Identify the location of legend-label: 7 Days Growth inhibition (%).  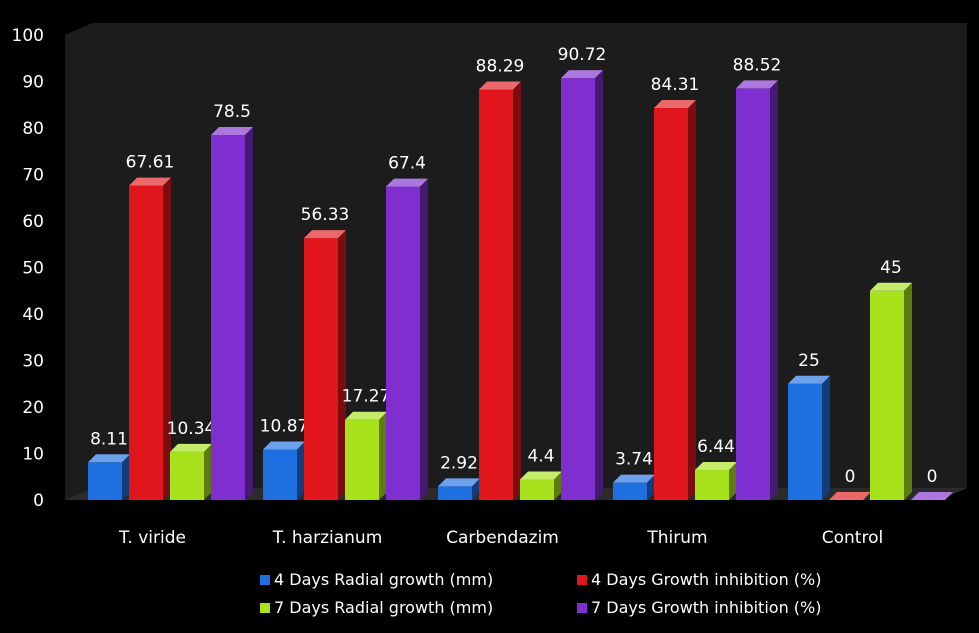
(706, 607).